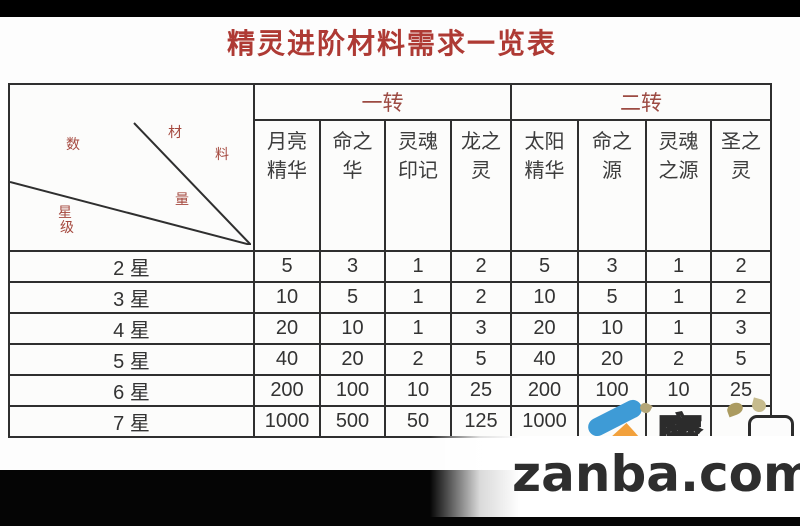 This screenshot has height=526, width=800. Describe the element at coordinates (131, 390) in the screenshot. I see `row-label: 6 星` at that location.